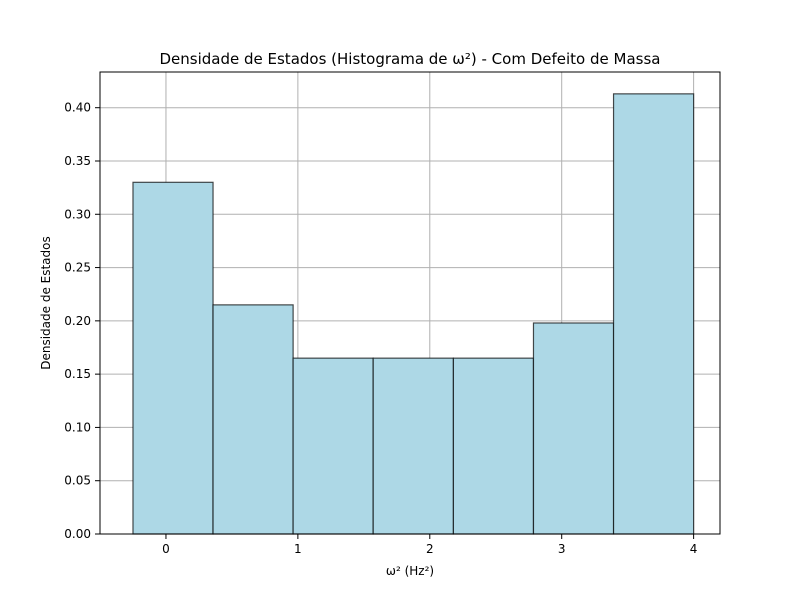 This screenshot has width=800, height=600. I want to click on y-tick-label: 0.00, so click(77, 534).